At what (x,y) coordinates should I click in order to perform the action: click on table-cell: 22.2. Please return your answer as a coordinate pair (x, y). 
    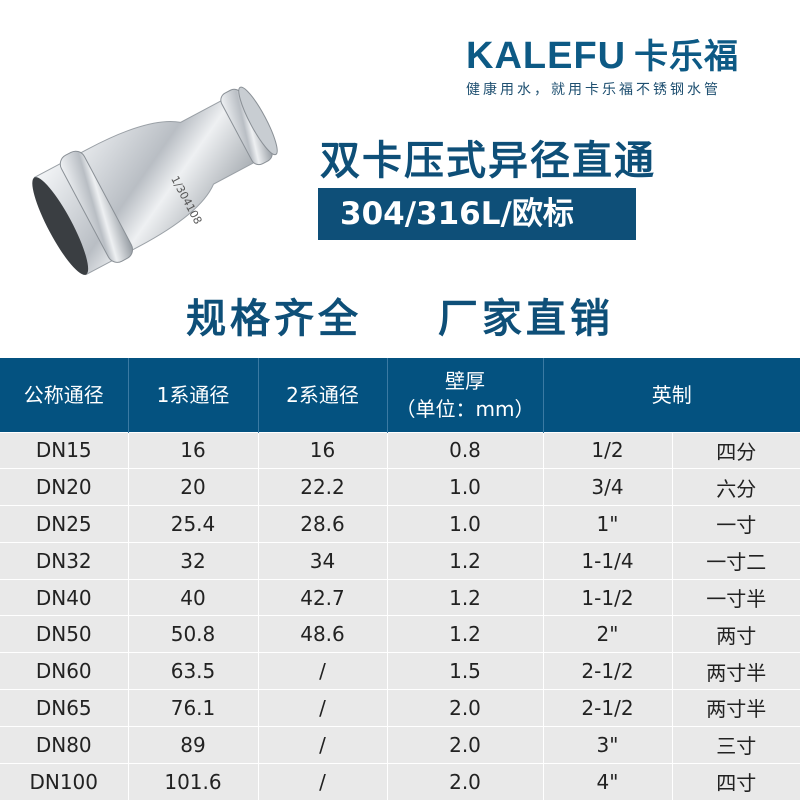
    Looking at the image, I should click on (323, 487).